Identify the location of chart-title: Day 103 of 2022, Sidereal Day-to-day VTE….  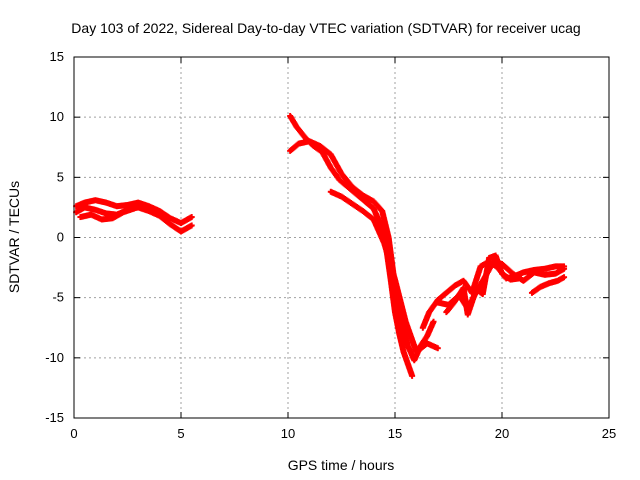
(325, 28).